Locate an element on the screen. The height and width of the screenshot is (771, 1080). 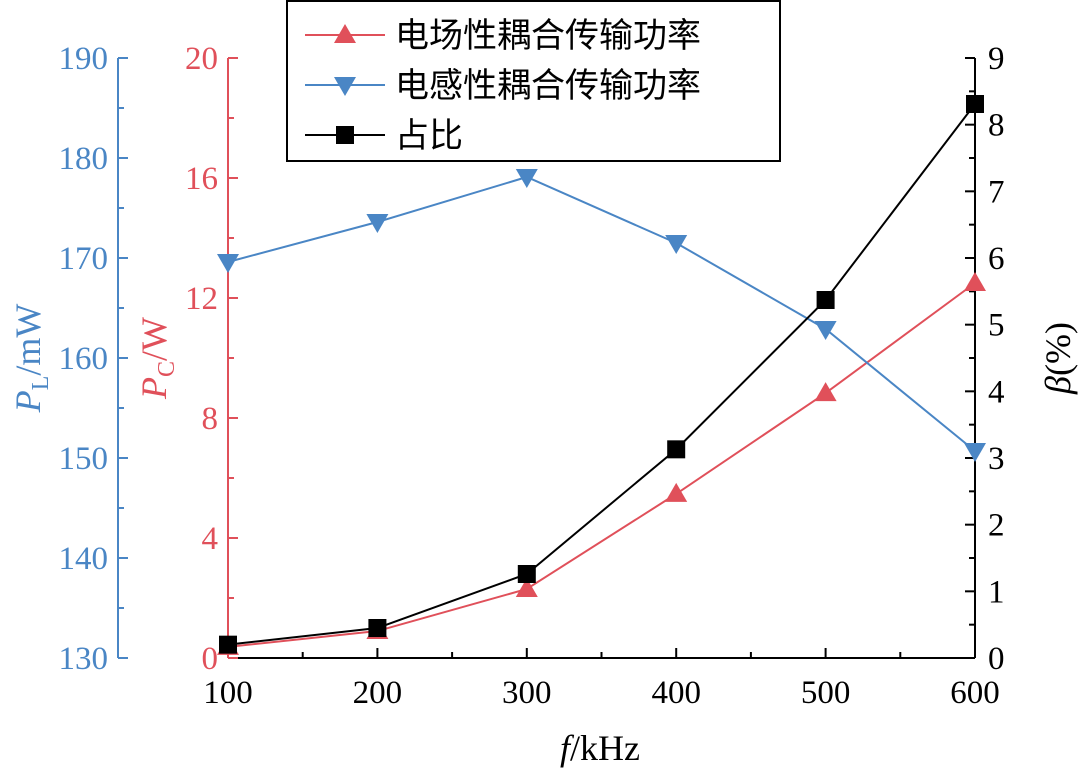
beta-tick-label: 0 is located at coordinates (996, 659).